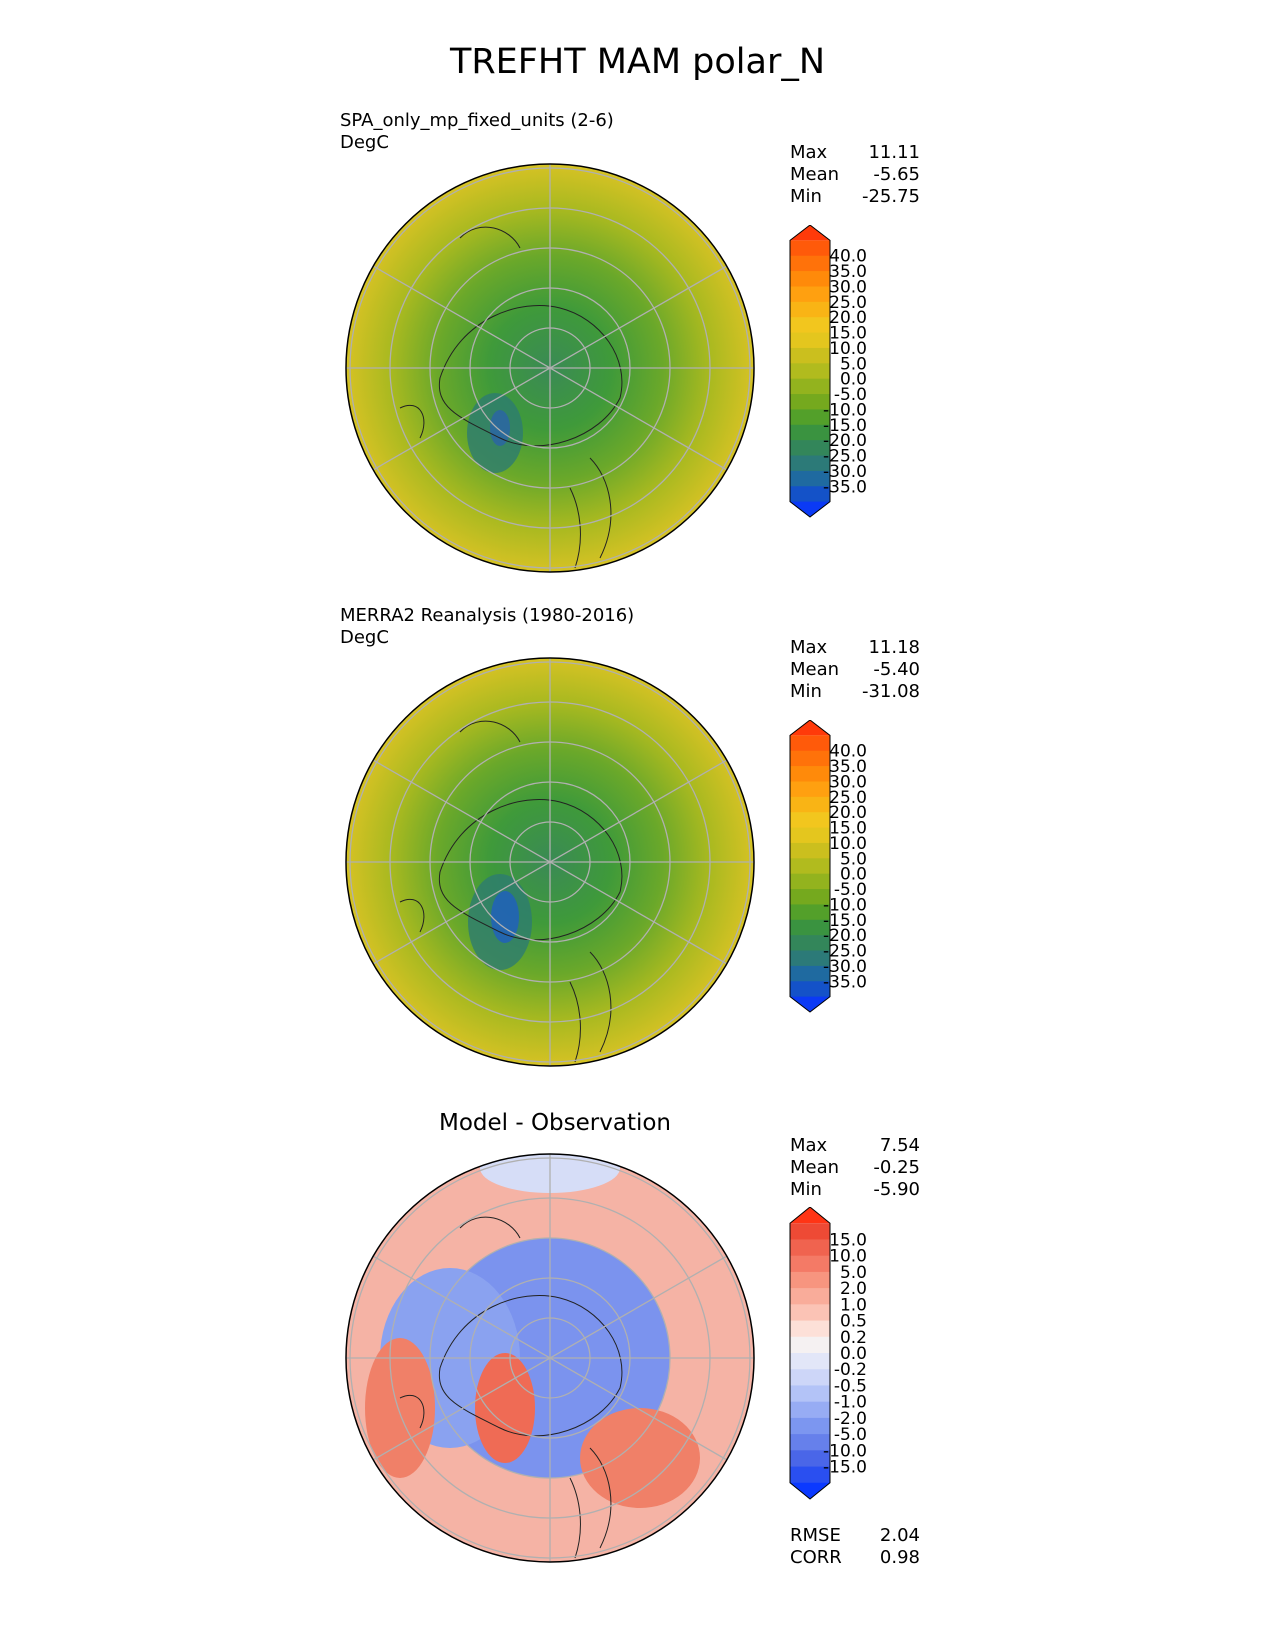  What do you see at coordinates (896, 1189) in the screenshot?
I see `stat-min-value: -5.90` at bounding box center [896, 1189].